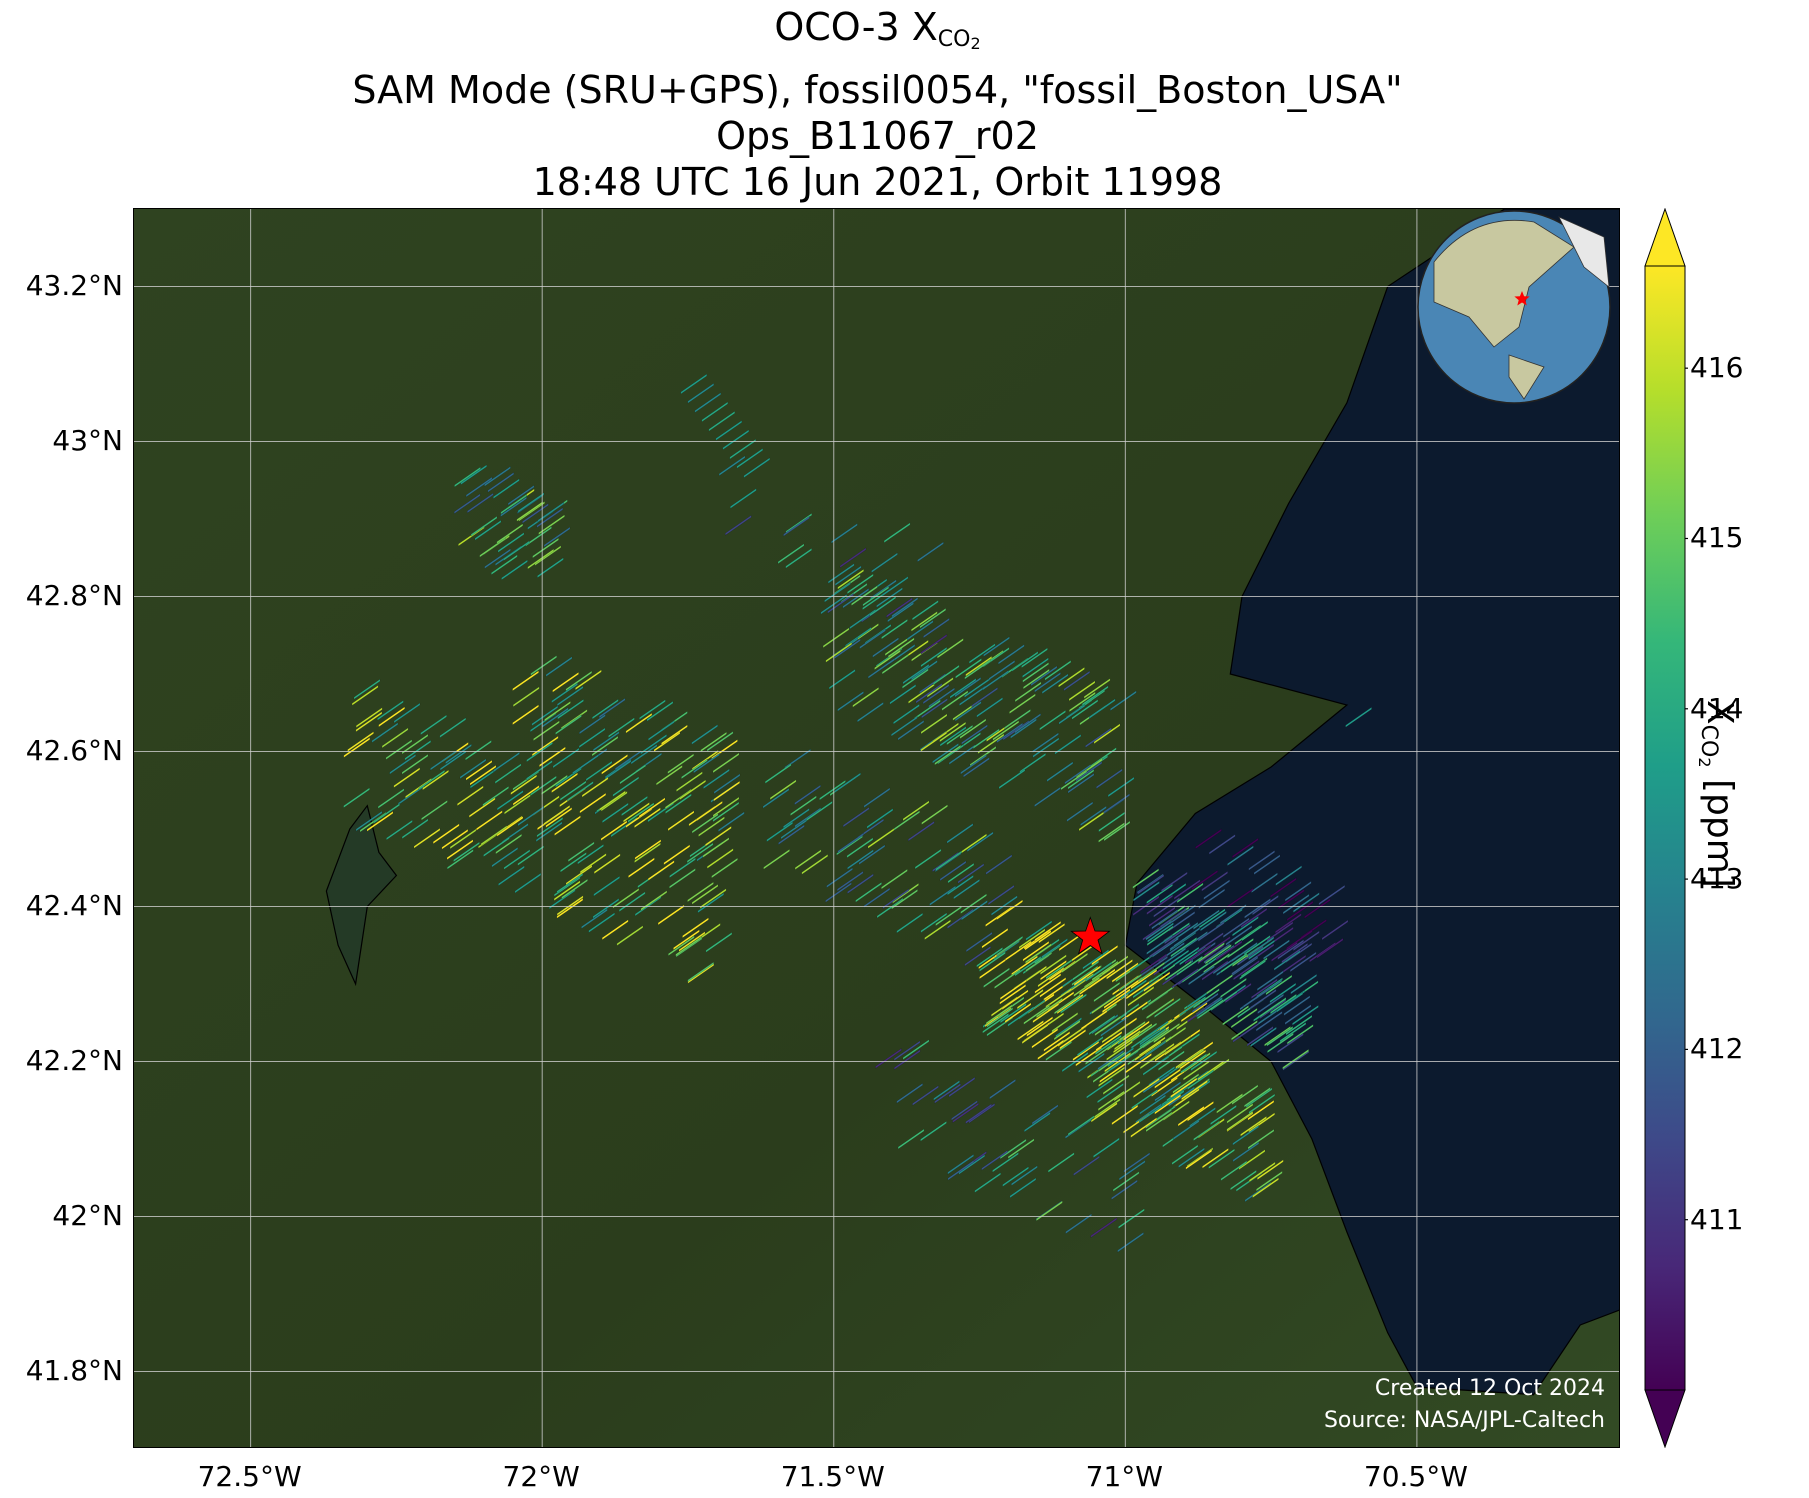  I want to click on colorbar-tick-label: 416, so click(1717, 368).